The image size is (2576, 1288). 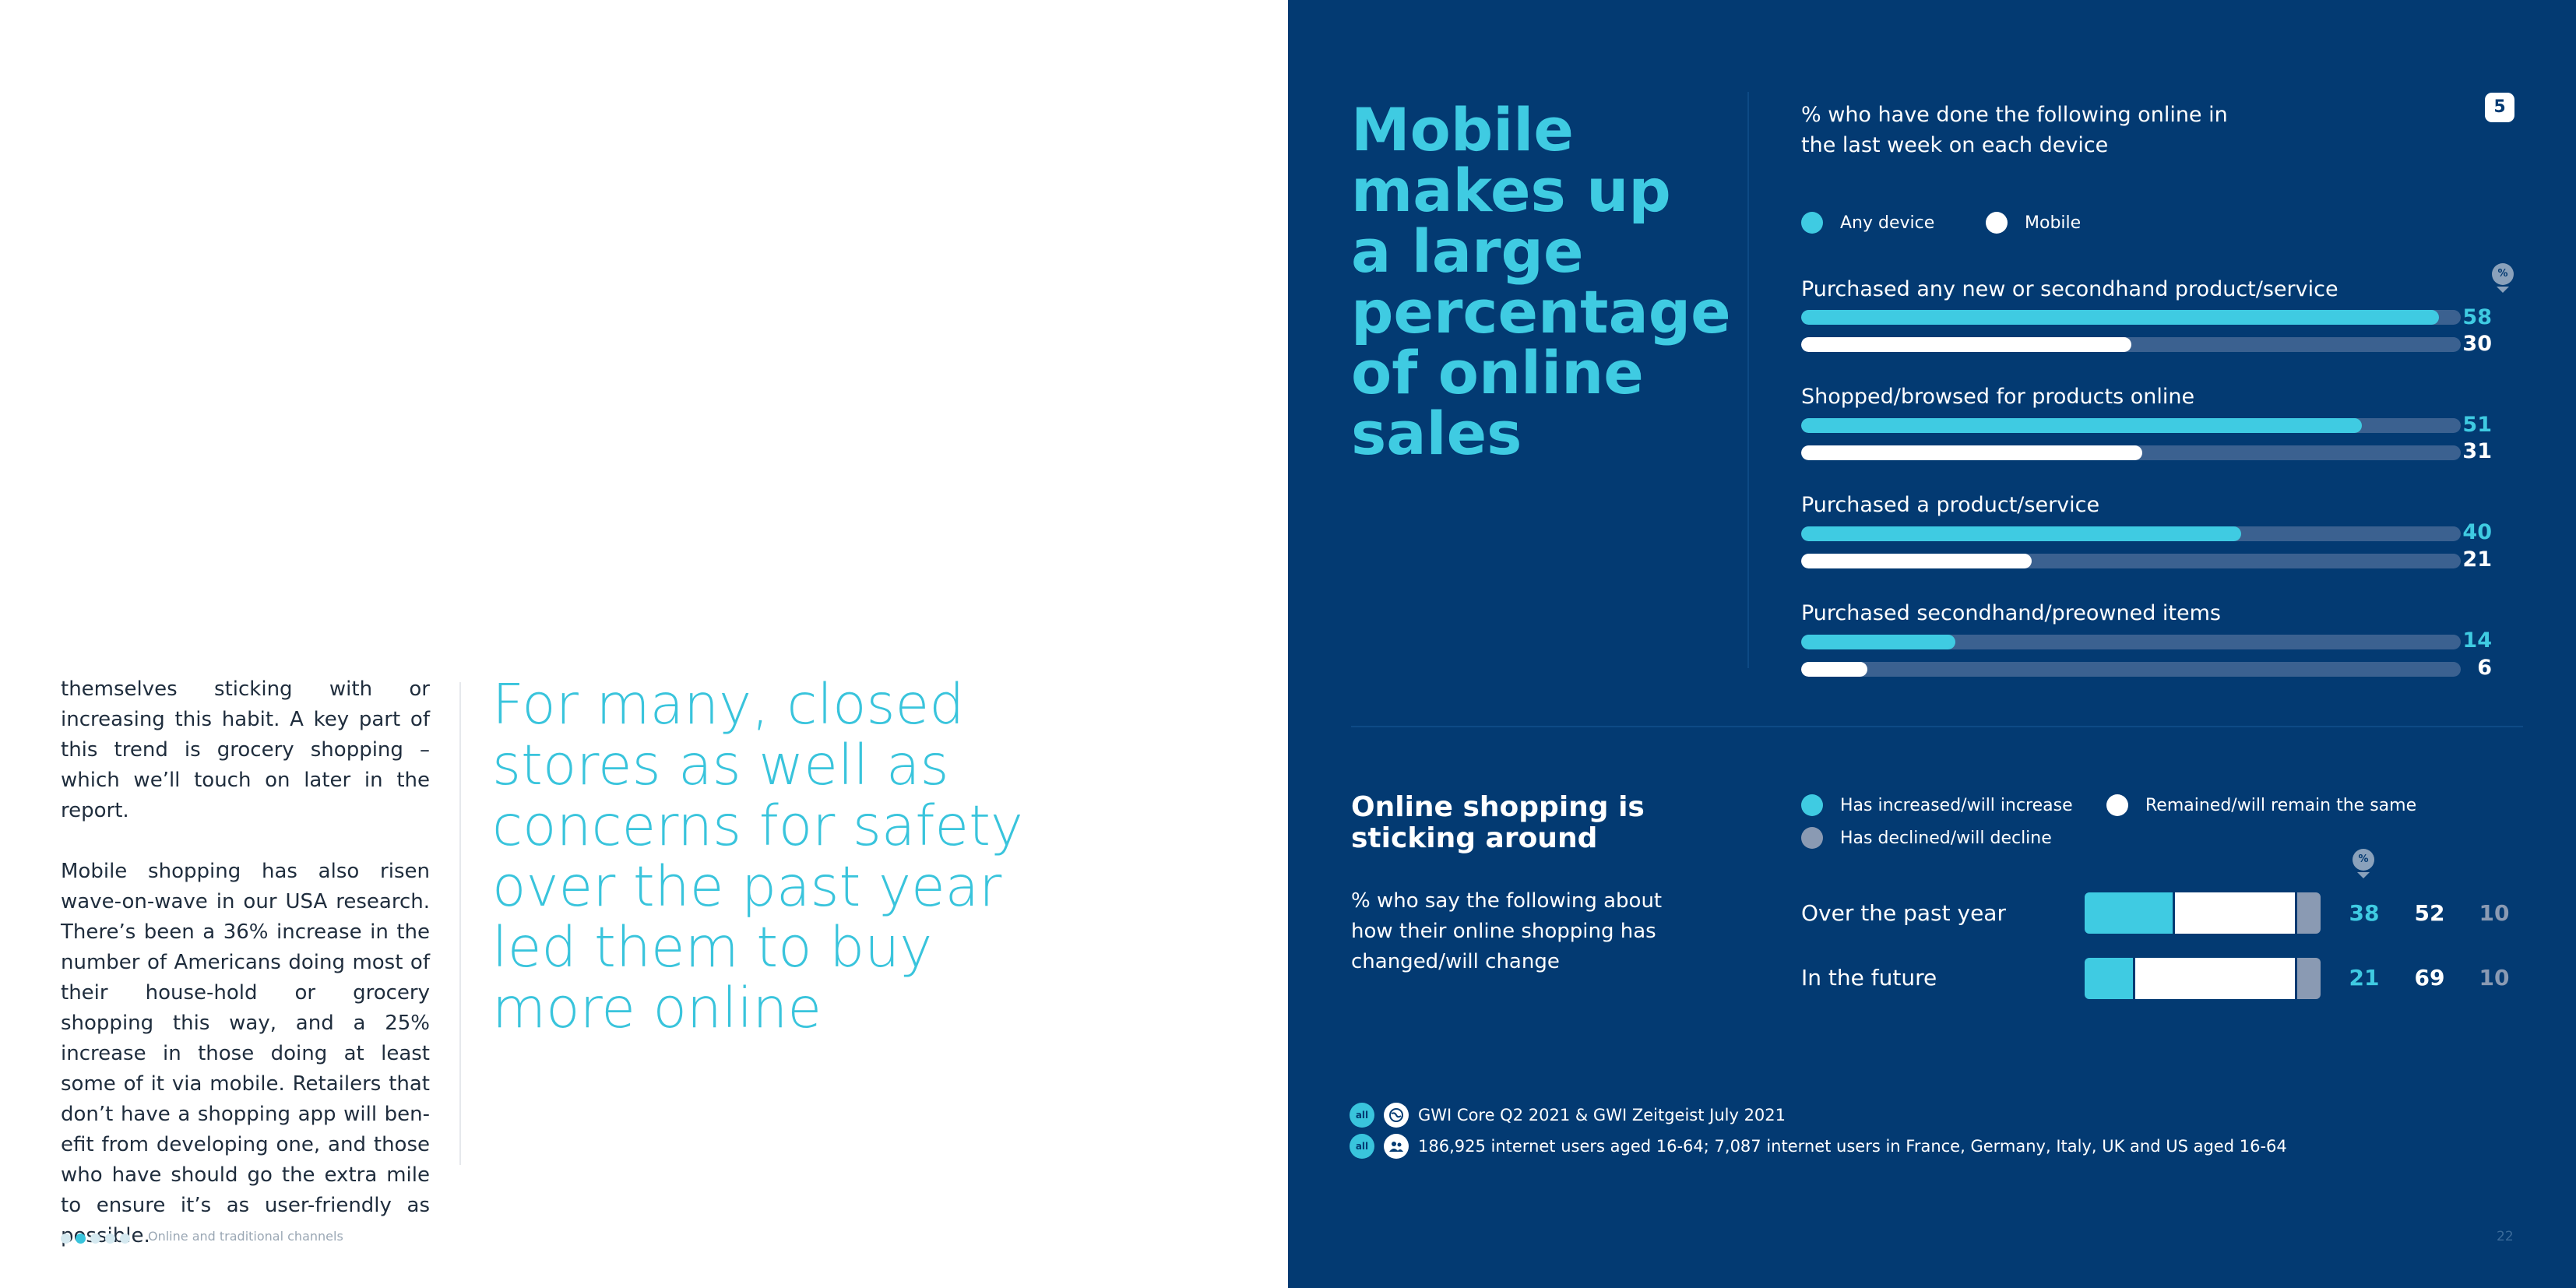 I want to click on legend-any-device: Any device, so click(x=1867, y=223).